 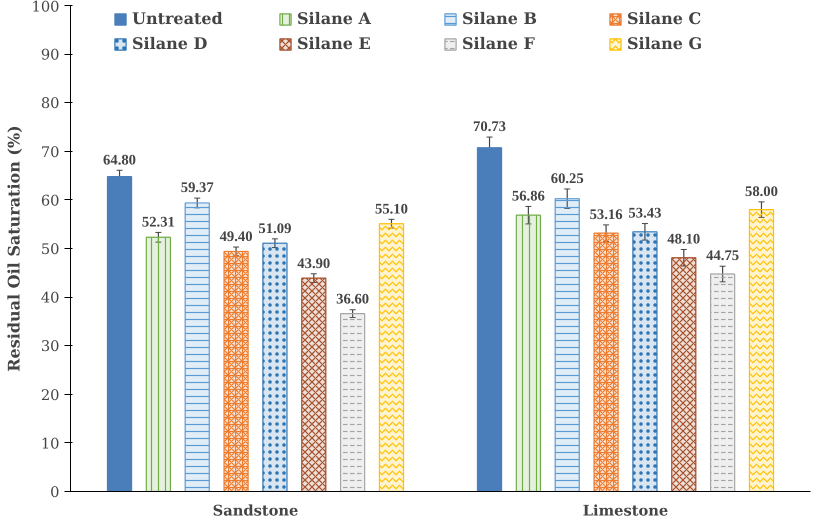 I want to click on y-tick-label: 70, so click(x=50, y=152).